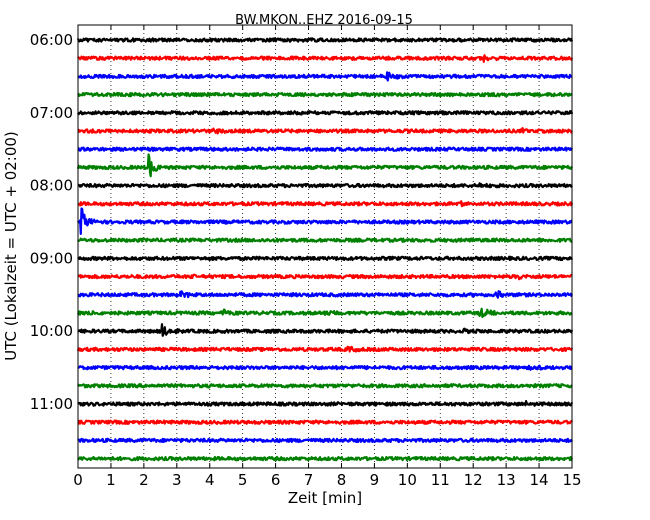 The image size is (650, 520). What do you see at coordinates (342, 480) in the screenshot?
I see `x-tick-label: 8` at bounding box center [342, 480].